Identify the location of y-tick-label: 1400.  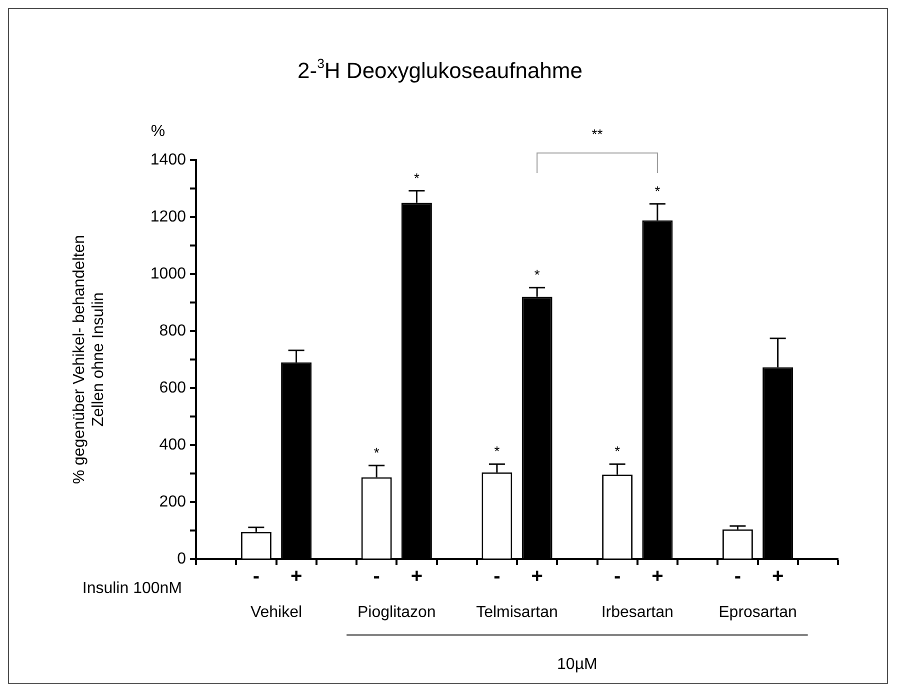
(168, 159).